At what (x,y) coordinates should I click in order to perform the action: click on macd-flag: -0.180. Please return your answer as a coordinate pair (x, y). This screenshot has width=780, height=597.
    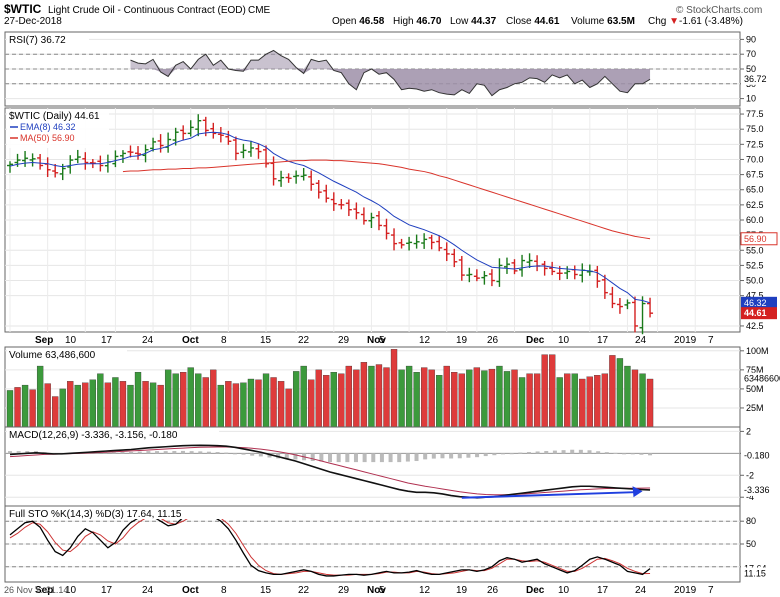
    Looking at the image, I should click on (757, 455).